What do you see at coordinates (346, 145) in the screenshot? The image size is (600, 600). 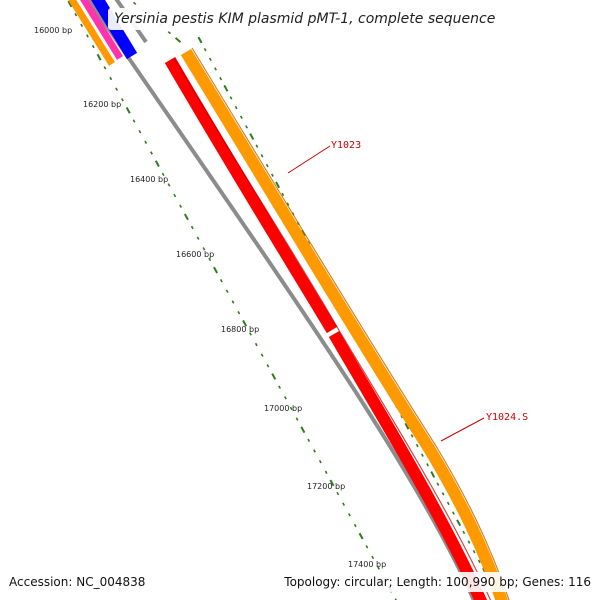 I see `gene-label-y1023: Y1023` at bounding box center [346, 145].